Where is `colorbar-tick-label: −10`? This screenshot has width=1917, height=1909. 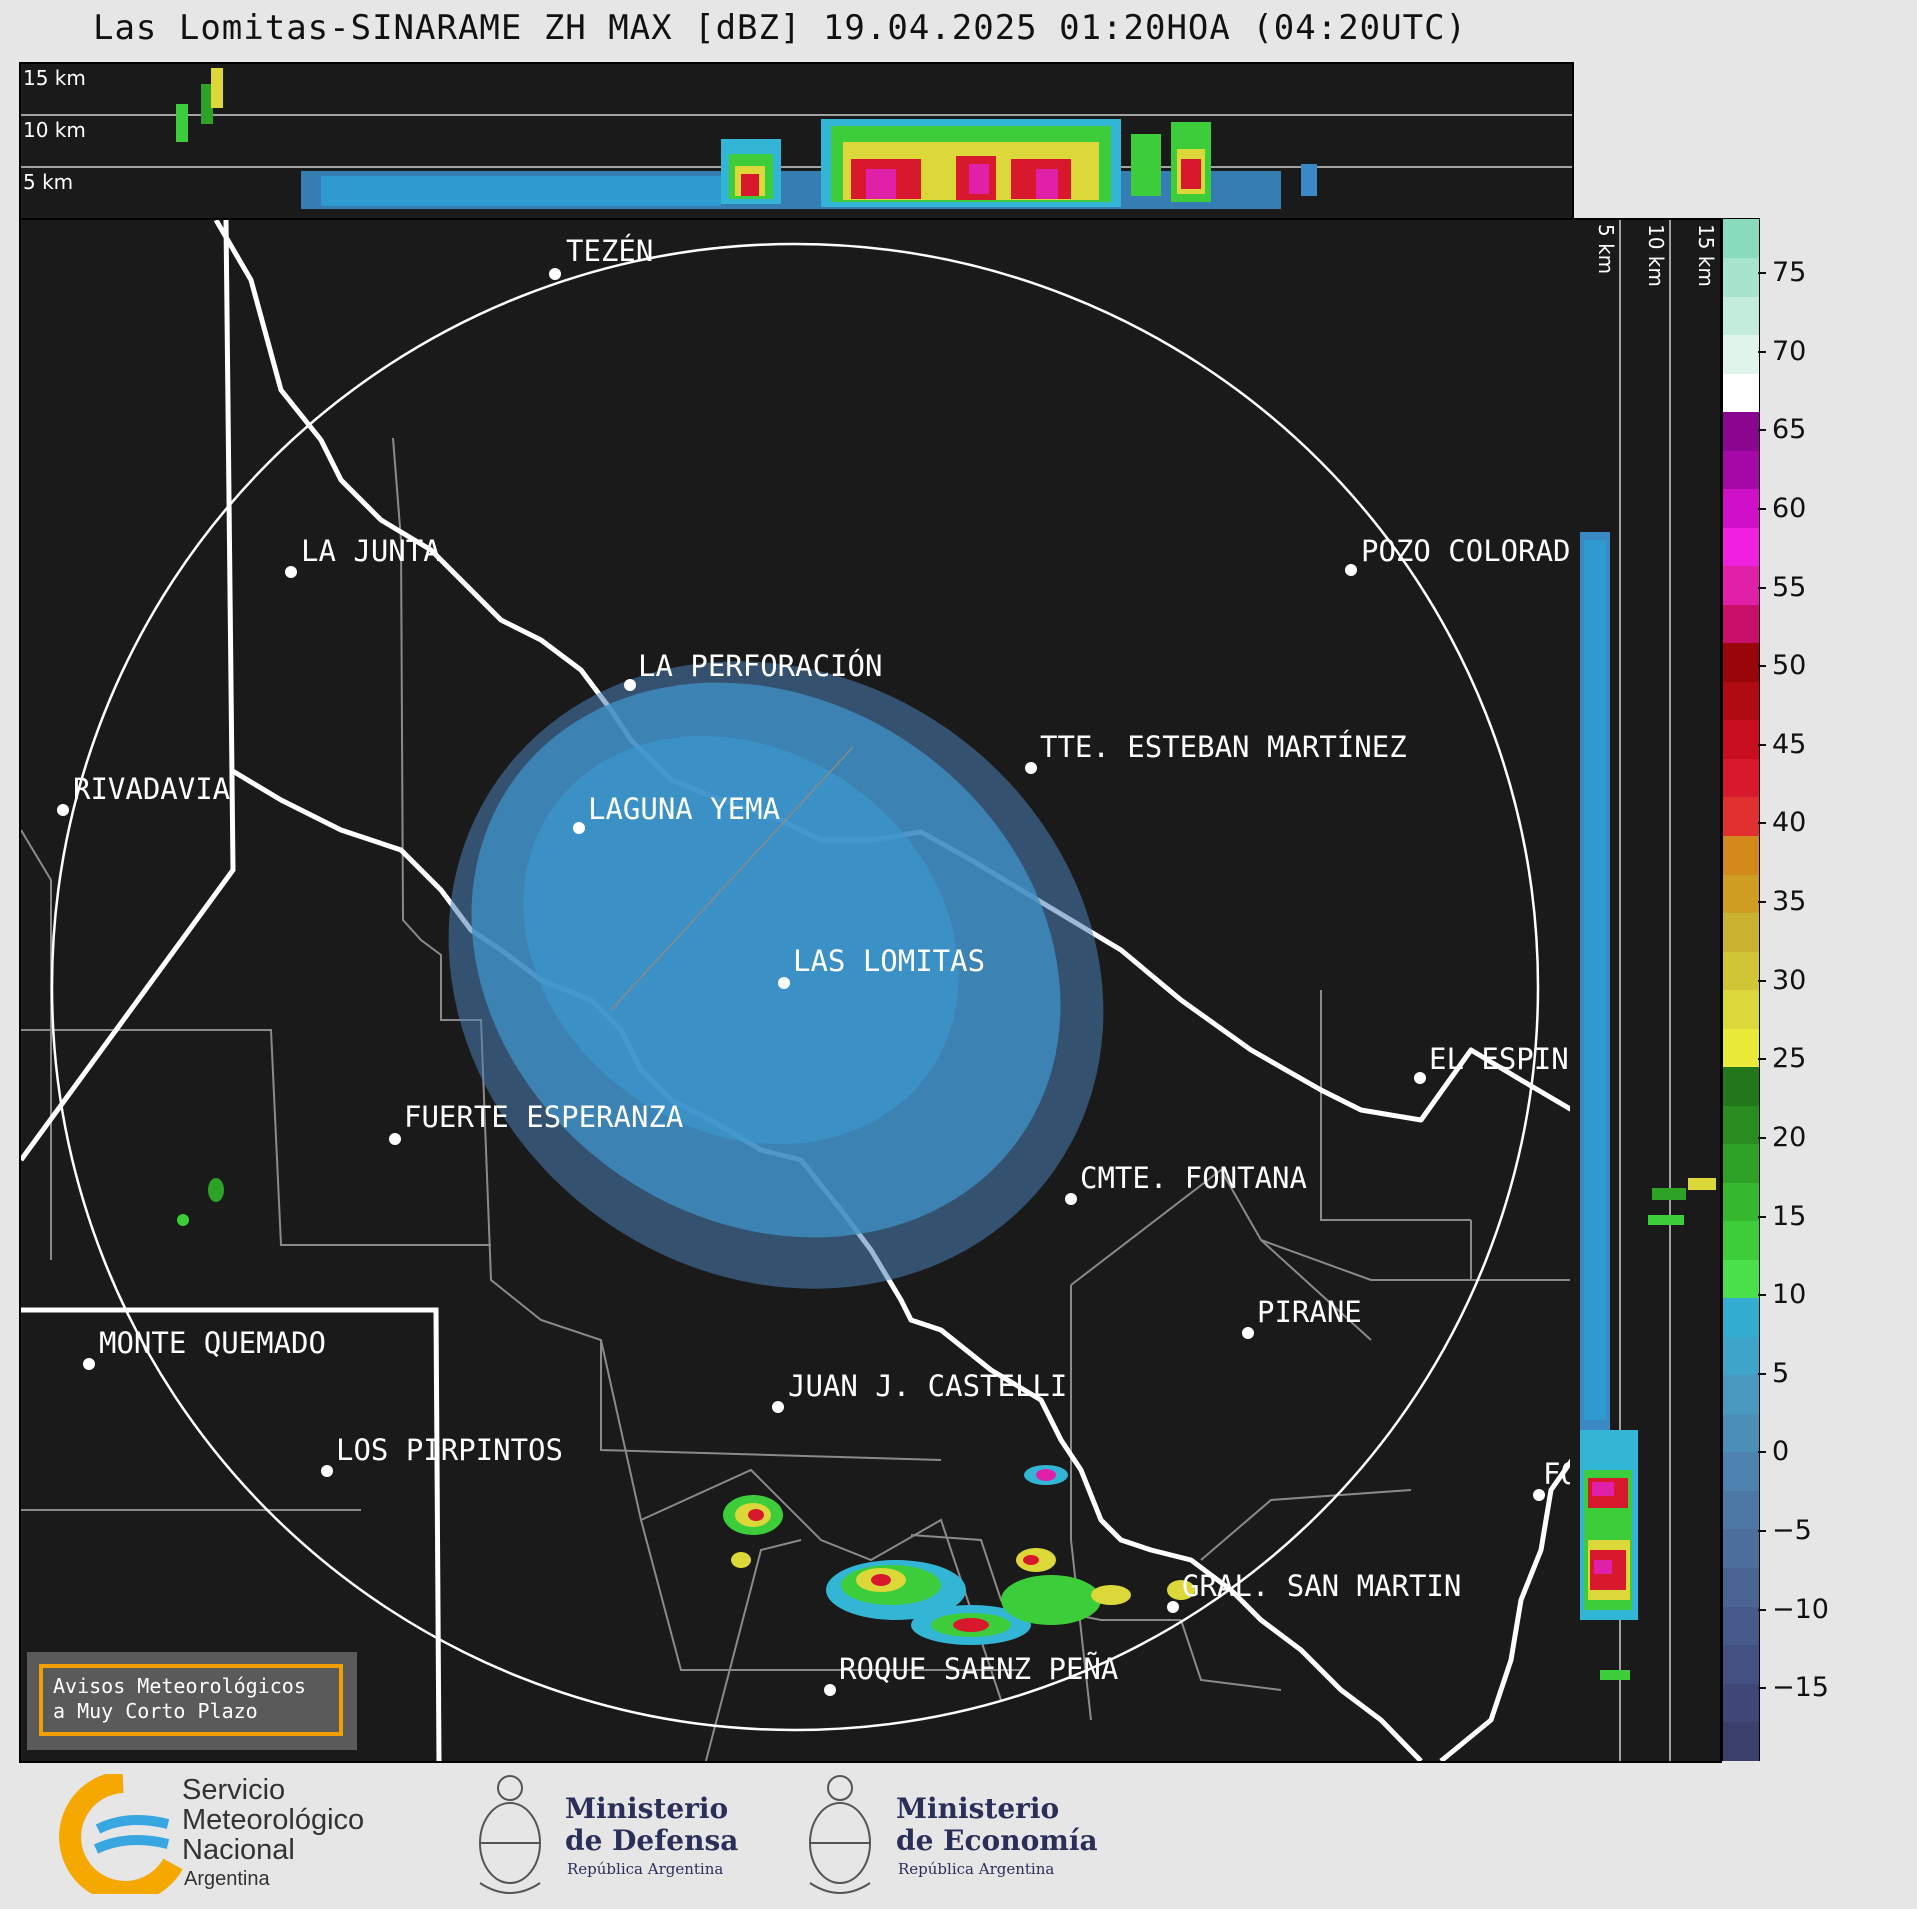
colorbar-tick-label: −10 is located at coordinates (1800, 1609).